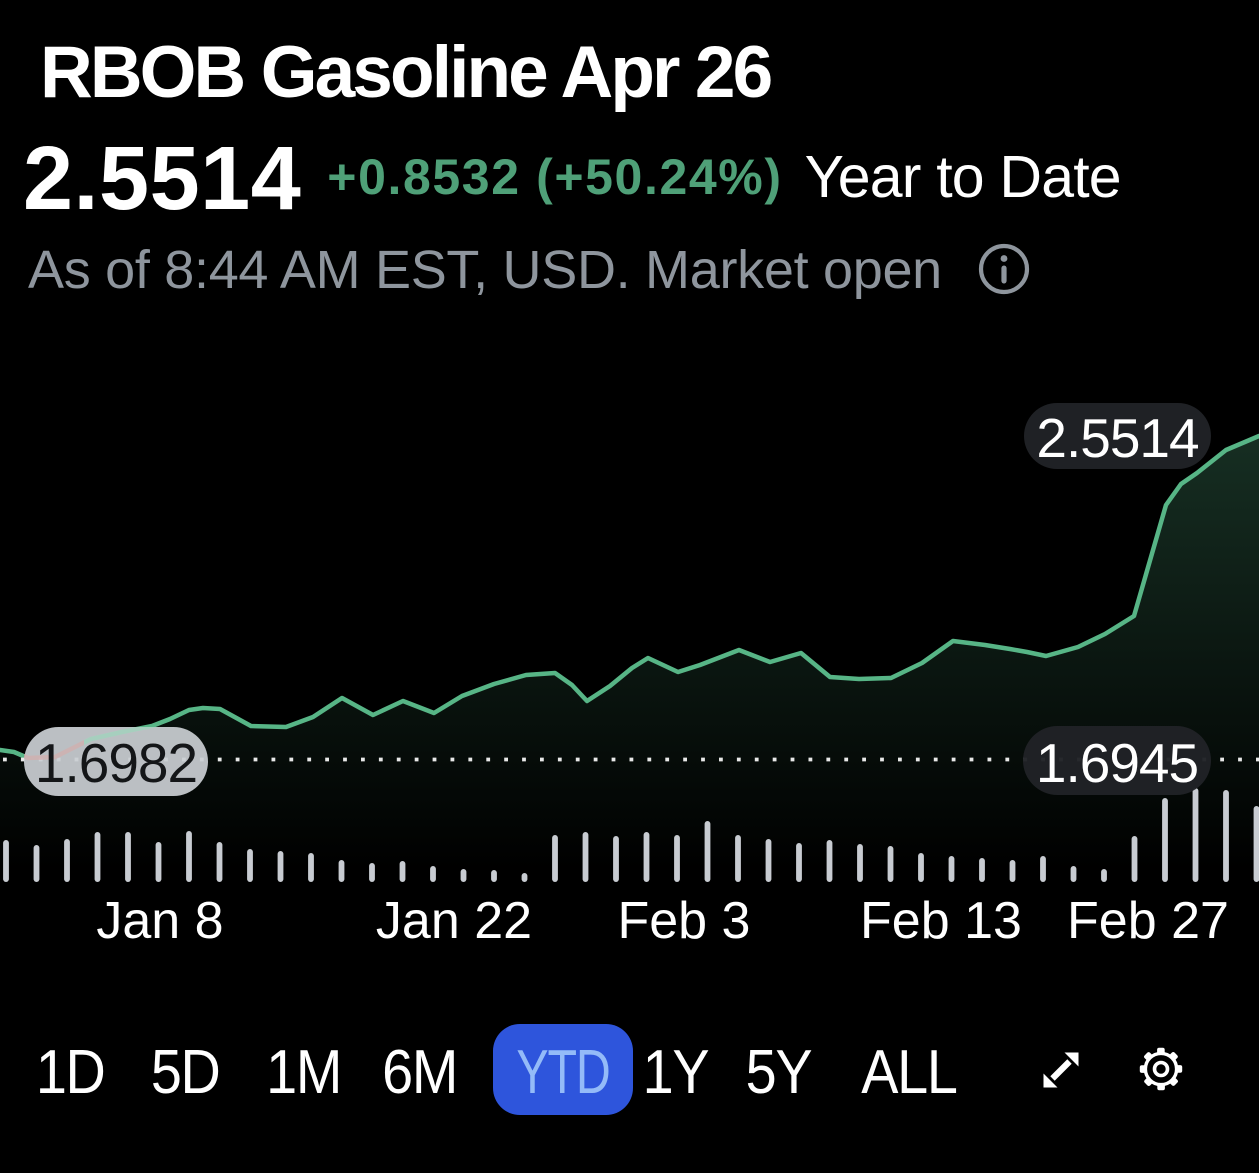 This screenshot has width=1259, height=1173. What do you see at coordinates (941, 921) in the screenshot?
I see `svg-text: Feb 13` at bounding box center [941, 921].